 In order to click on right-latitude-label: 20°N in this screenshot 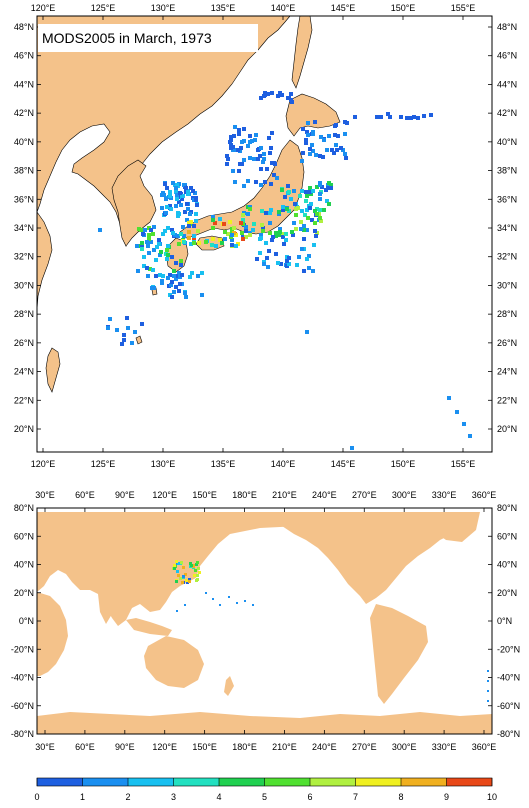, I will do `click(507, 593)`.